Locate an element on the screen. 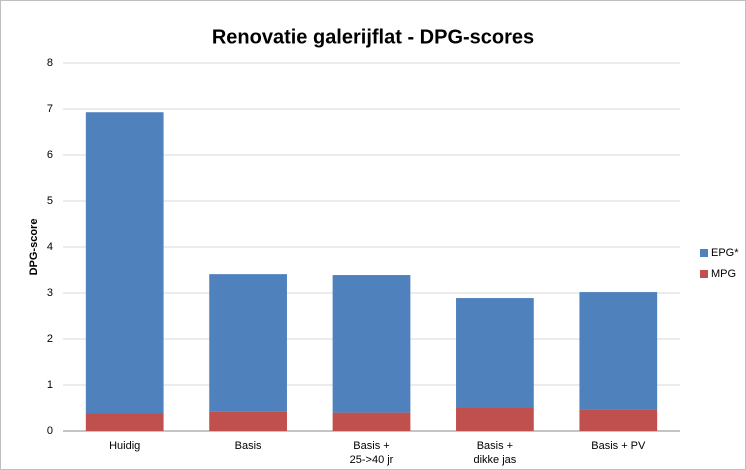 The width and height of the screenshot is (746, 470). x-tick-label: Basis is located at coordinates (248, 446).